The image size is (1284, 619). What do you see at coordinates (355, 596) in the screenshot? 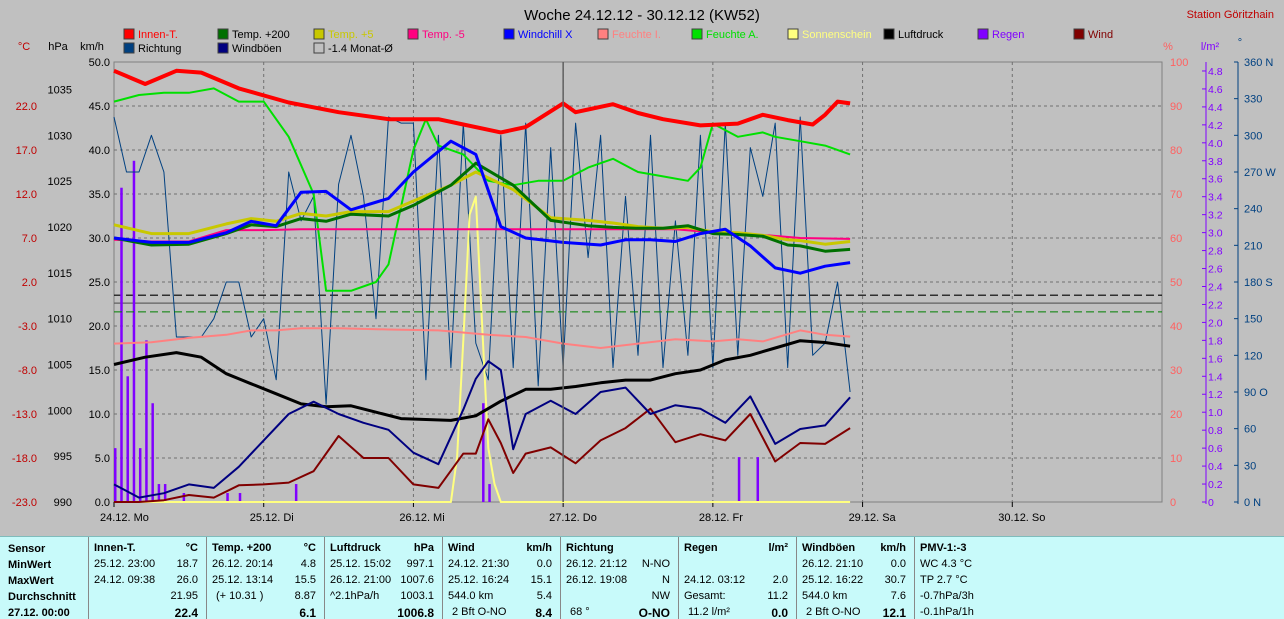
I see `stats-druck-trend: ^2.1hPa/h` at bounding box center [355, 596].